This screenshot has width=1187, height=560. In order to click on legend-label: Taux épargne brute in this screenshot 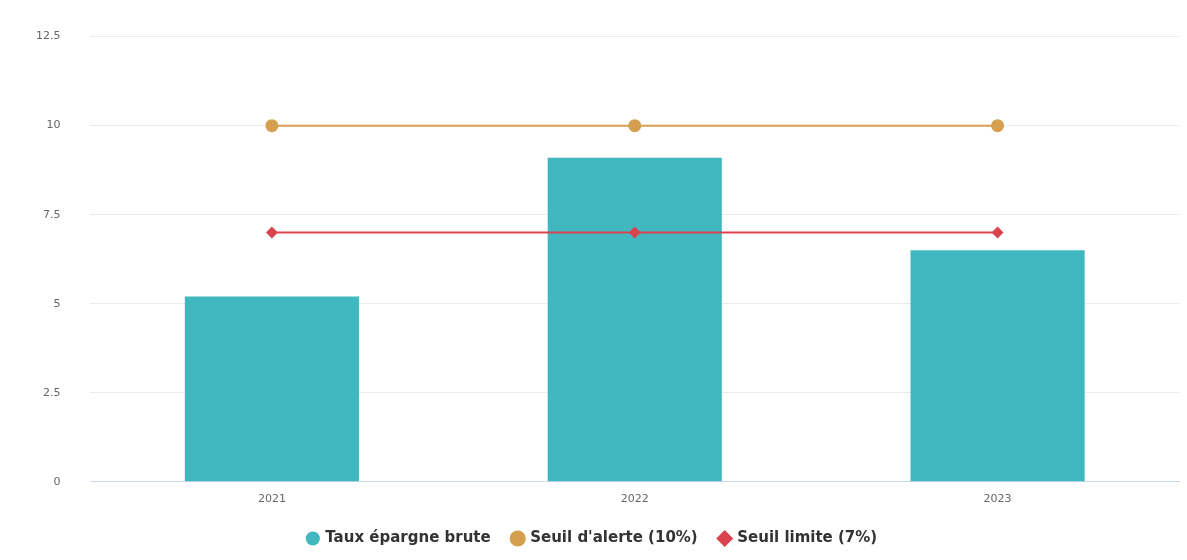, I will do `click(408, 537)`.